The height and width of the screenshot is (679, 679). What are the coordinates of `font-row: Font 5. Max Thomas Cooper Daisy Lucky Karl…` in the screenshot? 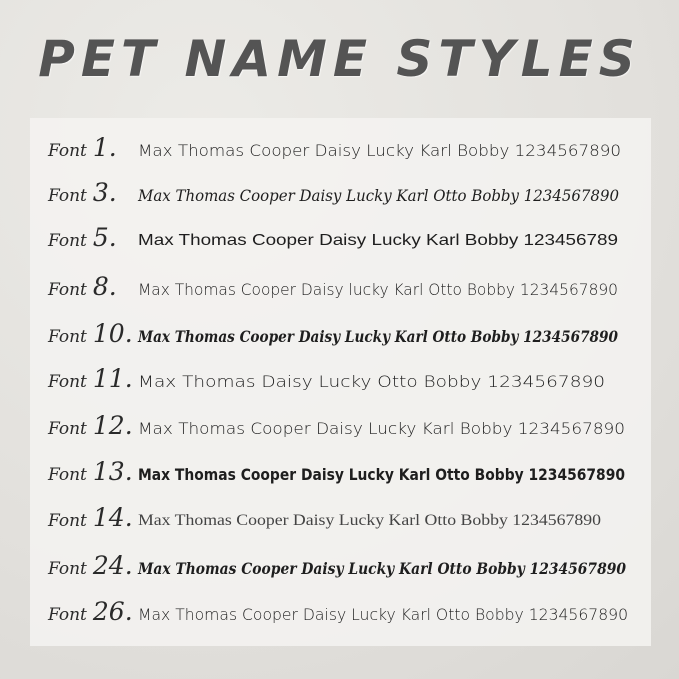 It's located at (340, 240).